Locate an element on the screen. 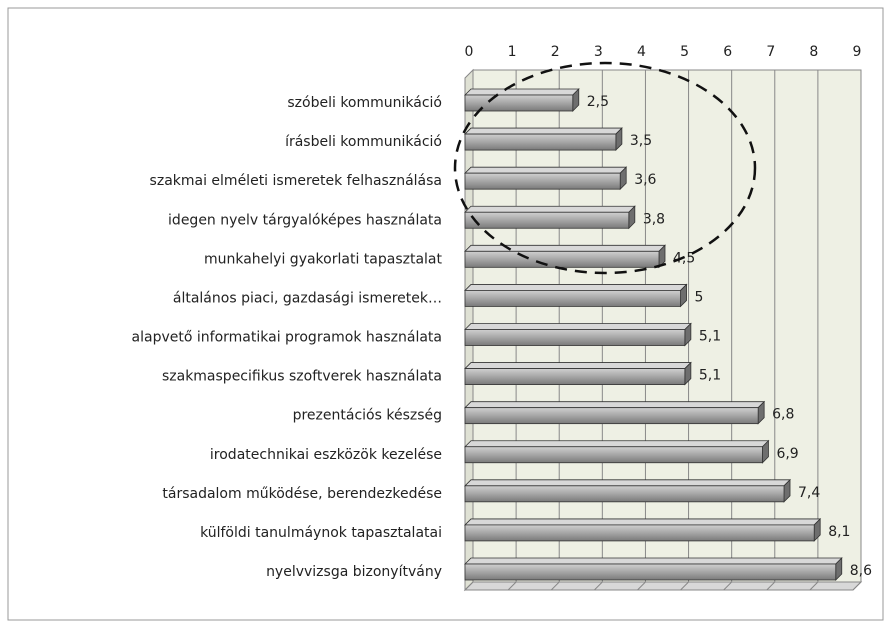 The image size is (888, 625). data-label: 6,9 is located at coordinates (787, 454).